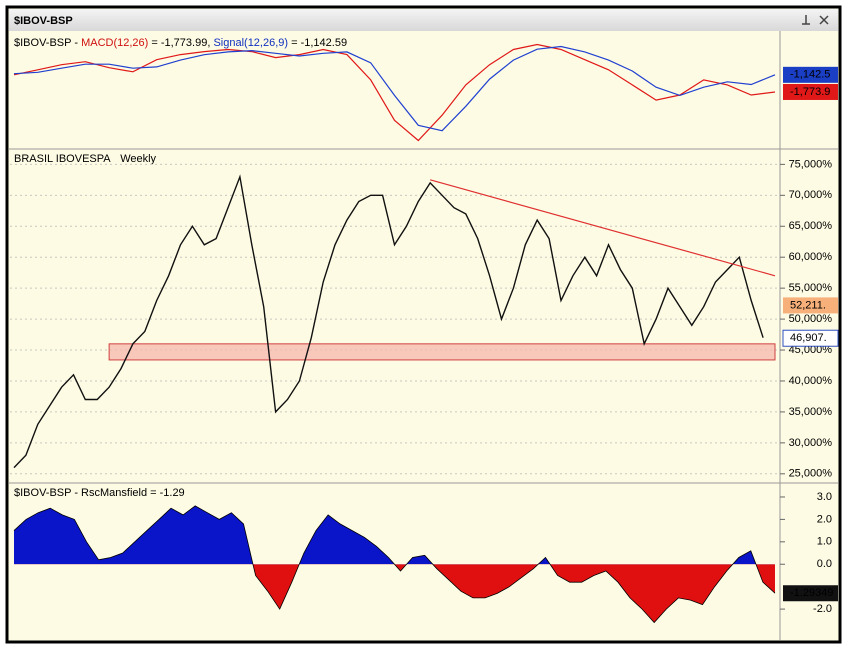 Image resolution: width=856 pixels, height=657 pixels. I want to click on y-tick-label: 35,000%, so click(811, 412).